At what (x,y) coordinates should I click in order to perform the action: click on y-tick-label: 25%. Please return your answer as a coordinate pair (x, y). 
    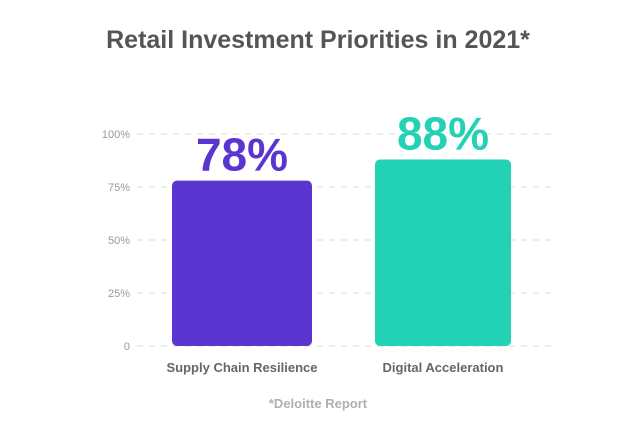
    Looking at the image, I should click on (119, 294).